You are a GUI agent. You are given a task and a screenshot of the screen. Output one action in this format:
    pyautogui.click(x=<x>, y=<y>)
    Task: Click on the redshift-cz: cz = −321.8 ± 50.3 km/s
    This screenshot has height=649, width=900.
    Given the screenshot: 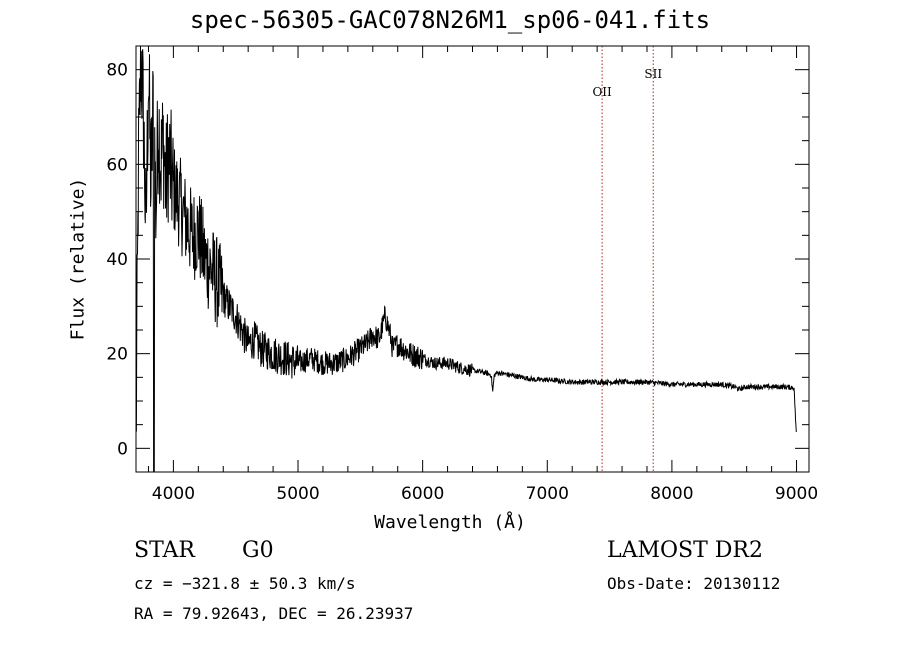 What is the action you would take?
    pyautogui.click(x=245, y=583)
    